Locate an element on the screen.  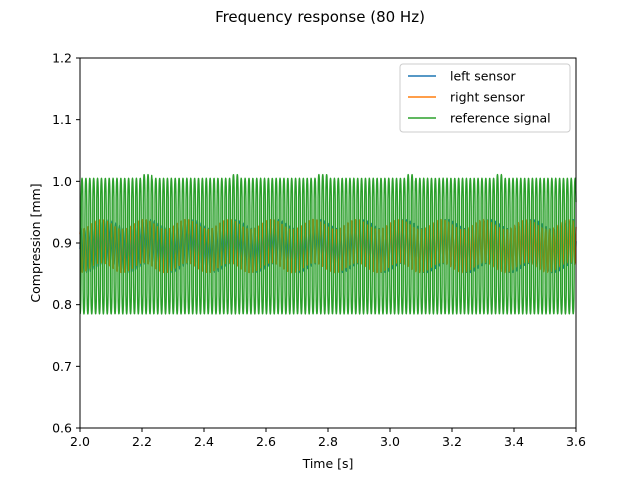
x-axis-ticks: 2.0 2.2 2.4 2.6 2.8 3.0 3.2 3.4 3.6 is located at coordinates (328, 438).